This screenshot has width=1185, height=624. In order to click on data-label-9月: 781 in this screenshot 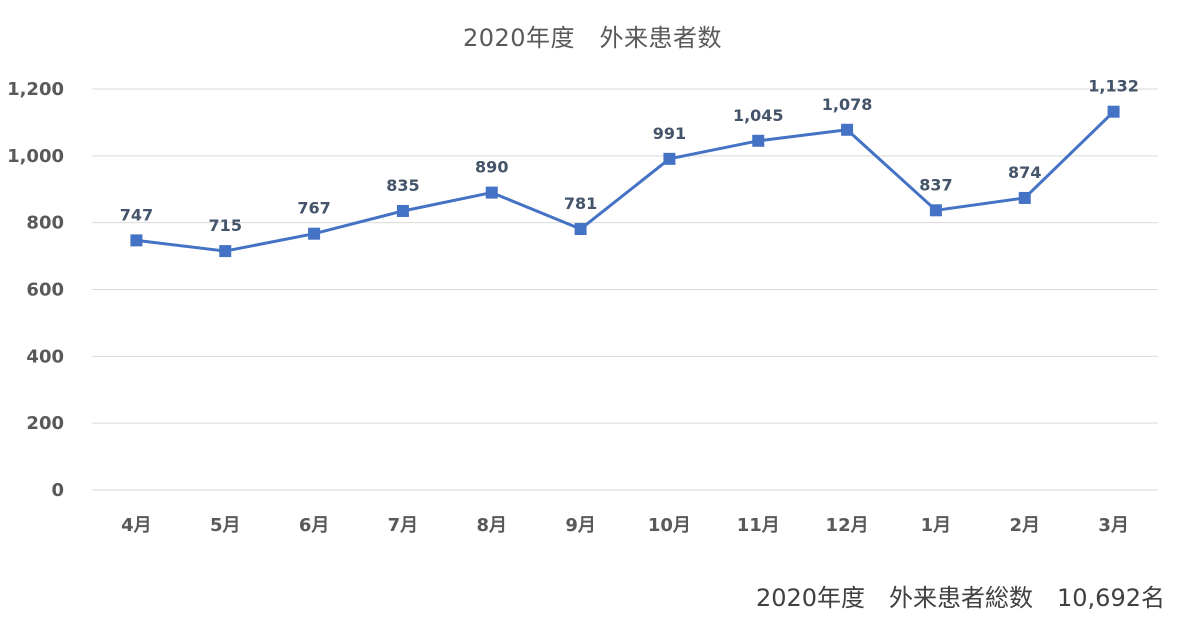, I will do `click(580, 203)`.